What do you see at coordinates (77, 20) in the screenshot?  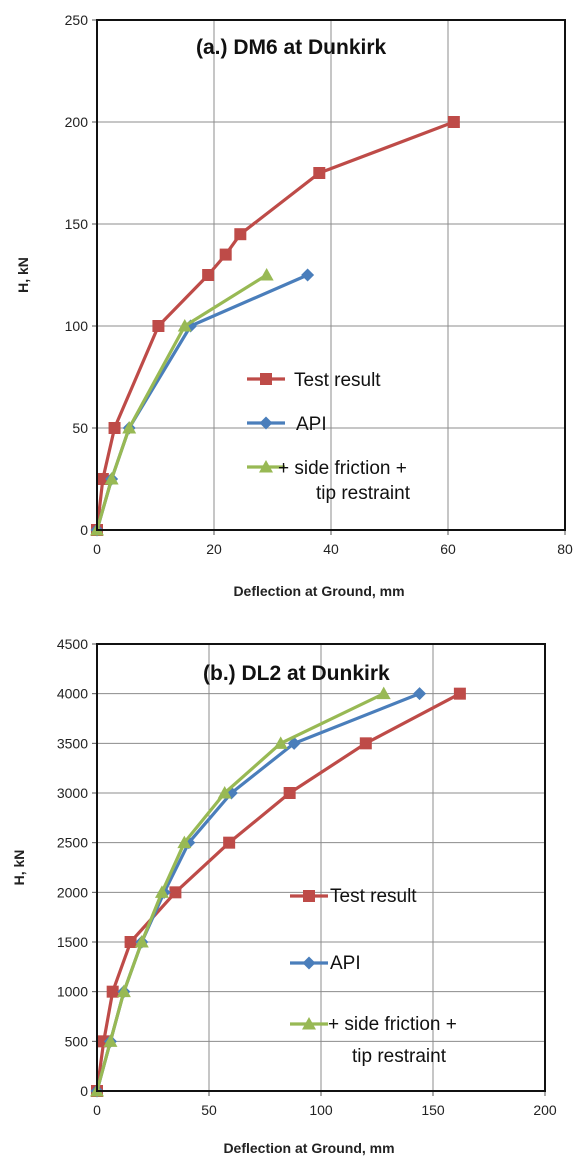 I see `y-tick-label: 250` at bounding box center [77, 20].